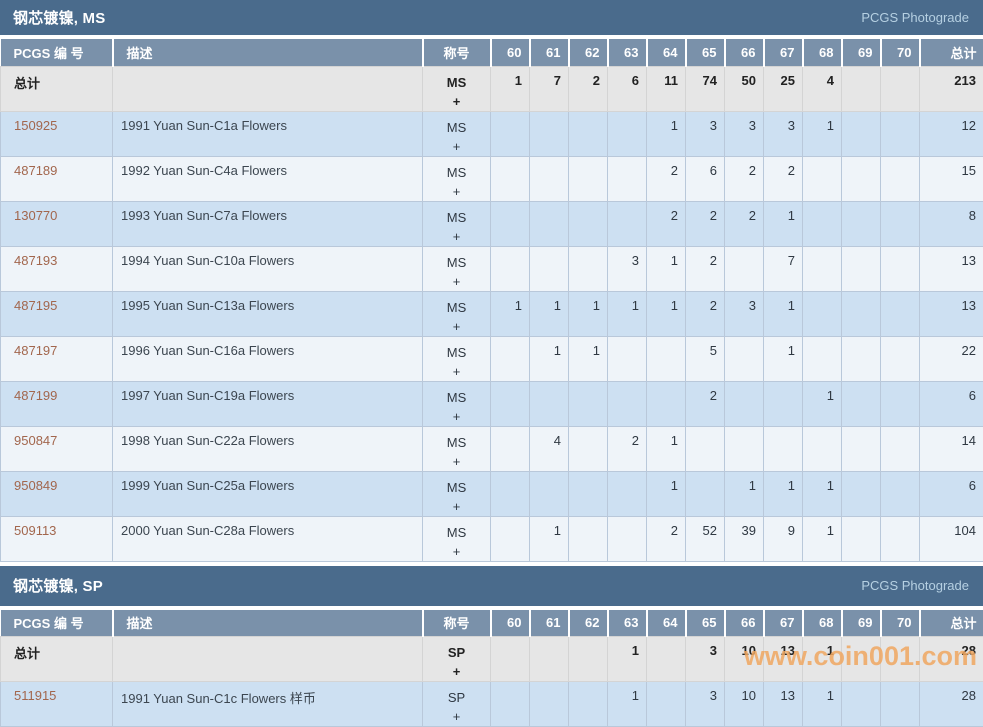 Image resolution: width=983 pixels, height=727 pixels. What do you see at coordinates (951, 52) in the screenshot?
I see `header-total: 总计` at bounding box center [951, 52].